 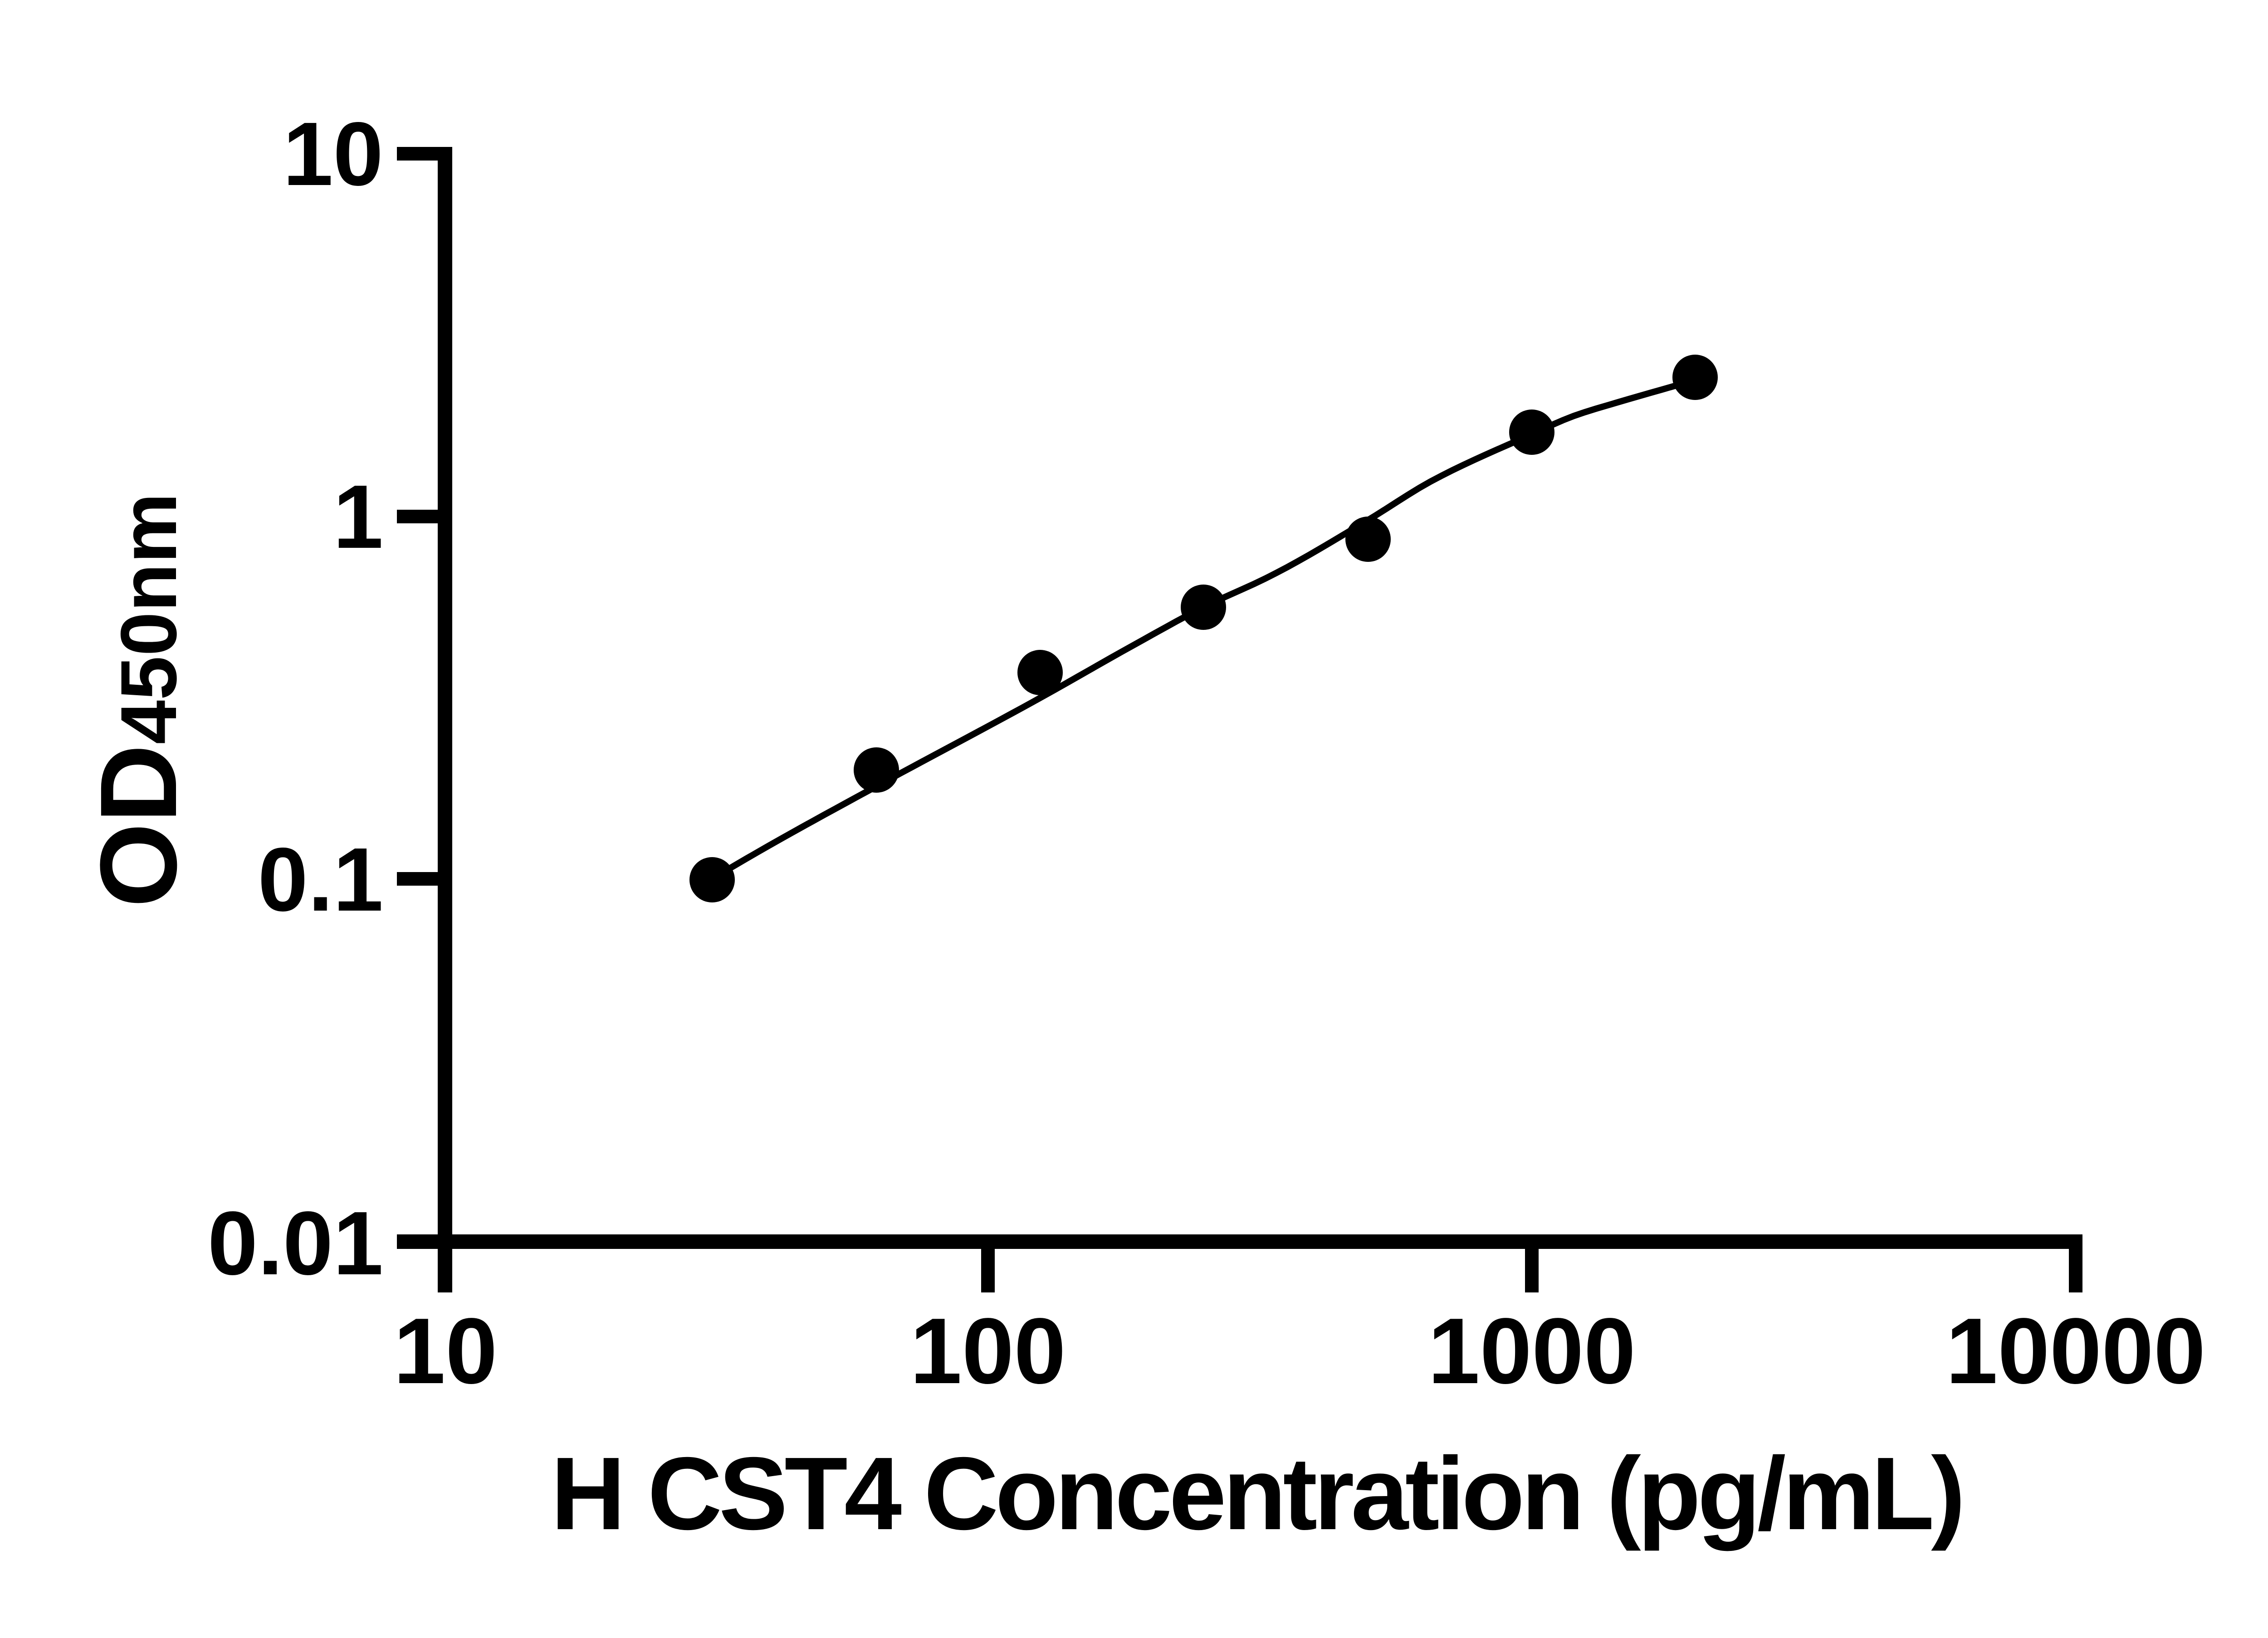 I want to click on svg-text: 100, so click(x=988, y=1351).